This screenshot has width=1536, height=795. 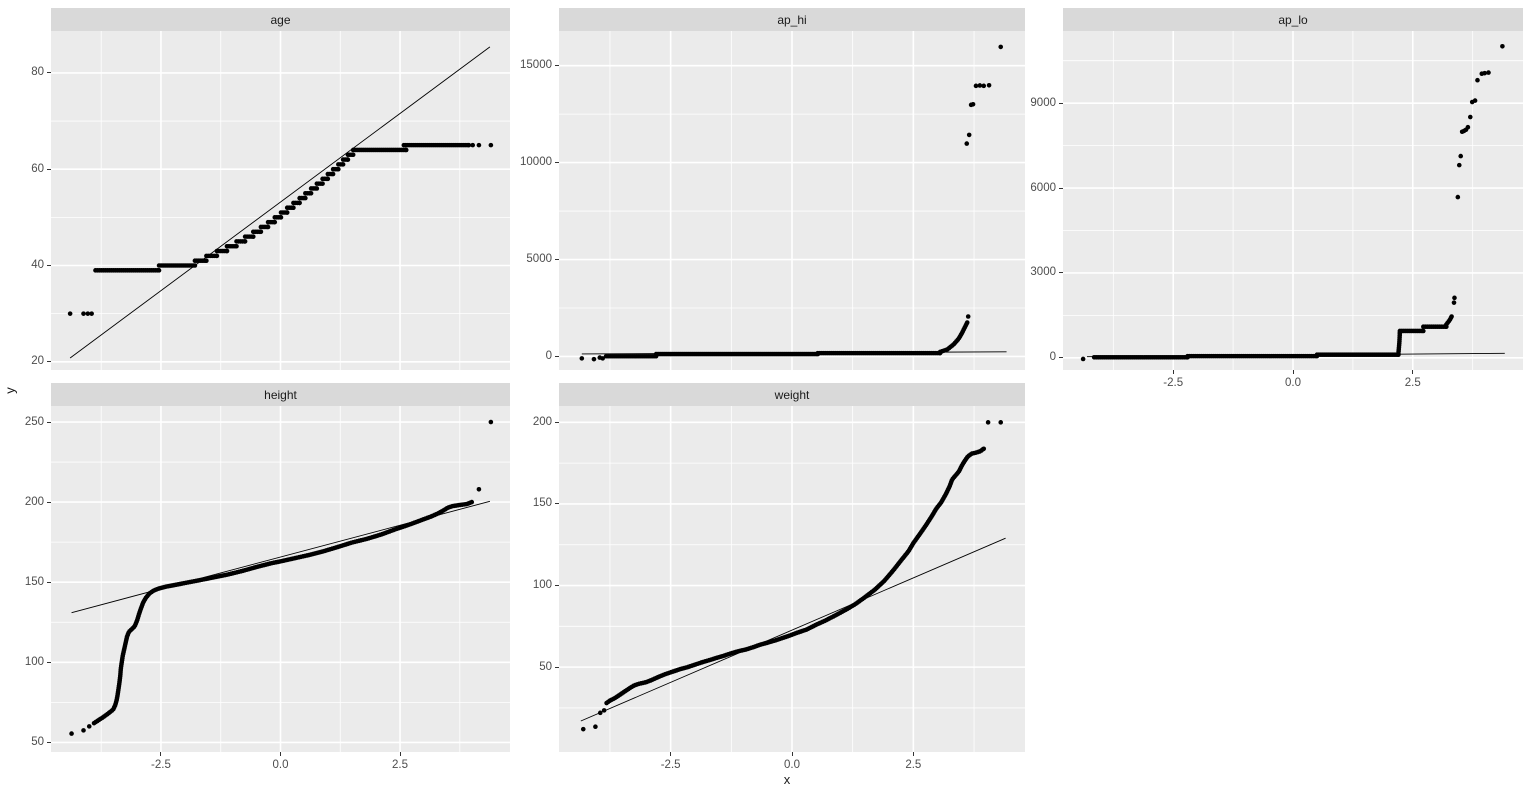 I want to click on y-tick-label: 40, so click(x=37, y=265).